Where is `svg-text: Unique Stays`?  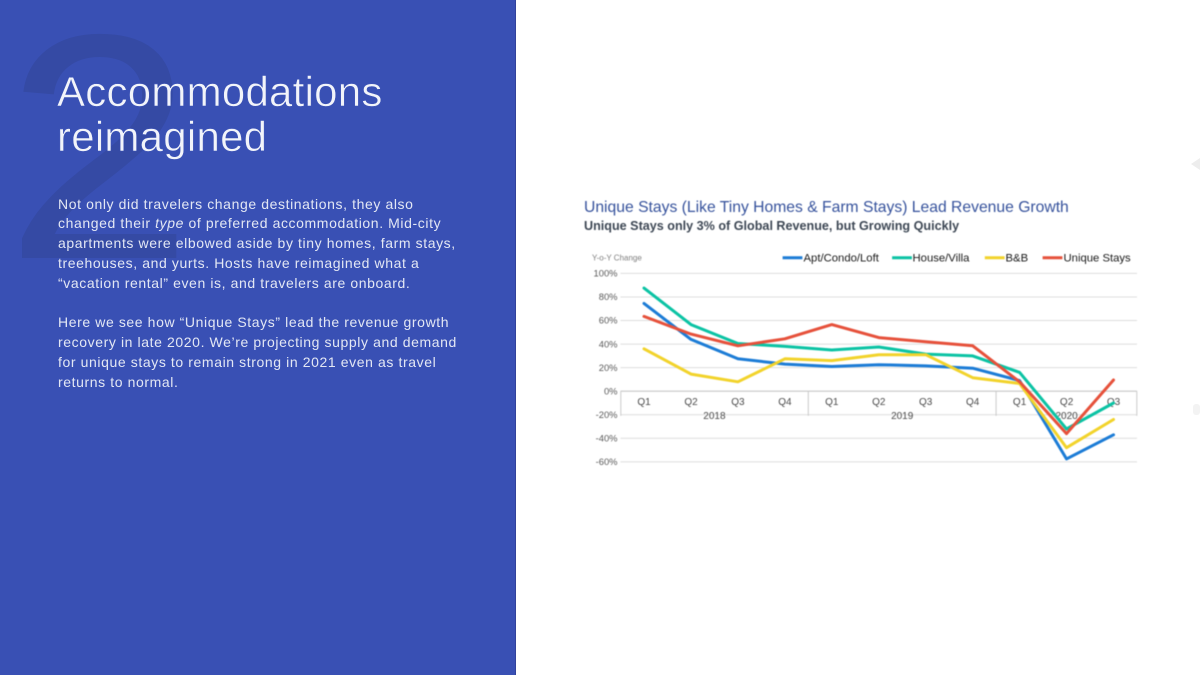
svg-text: Unique Stays is located at coordinates (1098, 259).